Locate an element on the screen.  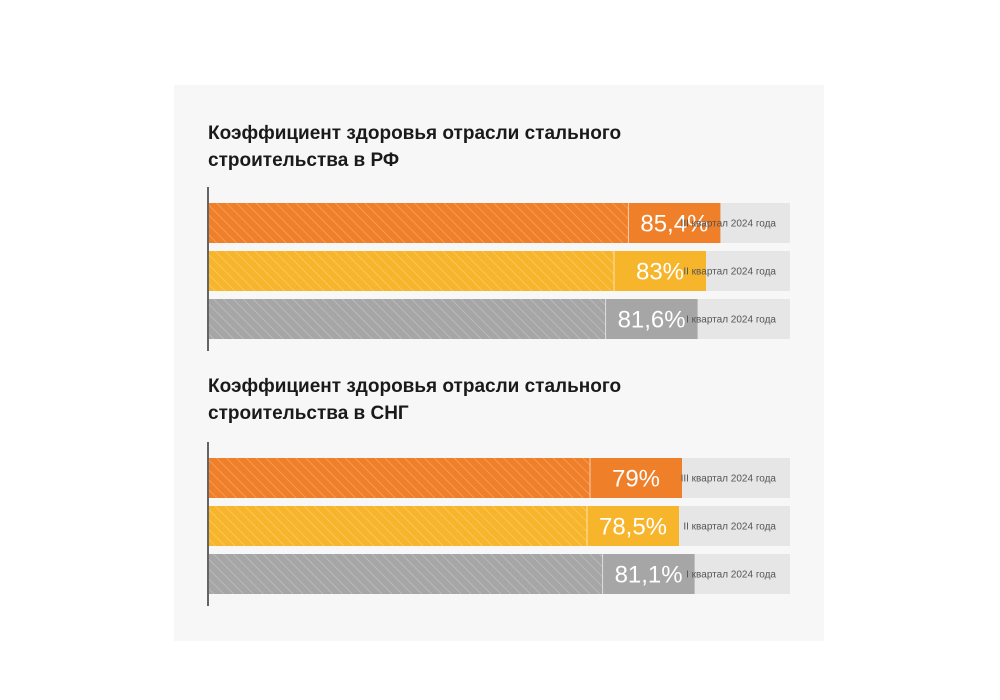
bar-row: 81,6% I квартал 2024 года is located at coordinates (499, 319).